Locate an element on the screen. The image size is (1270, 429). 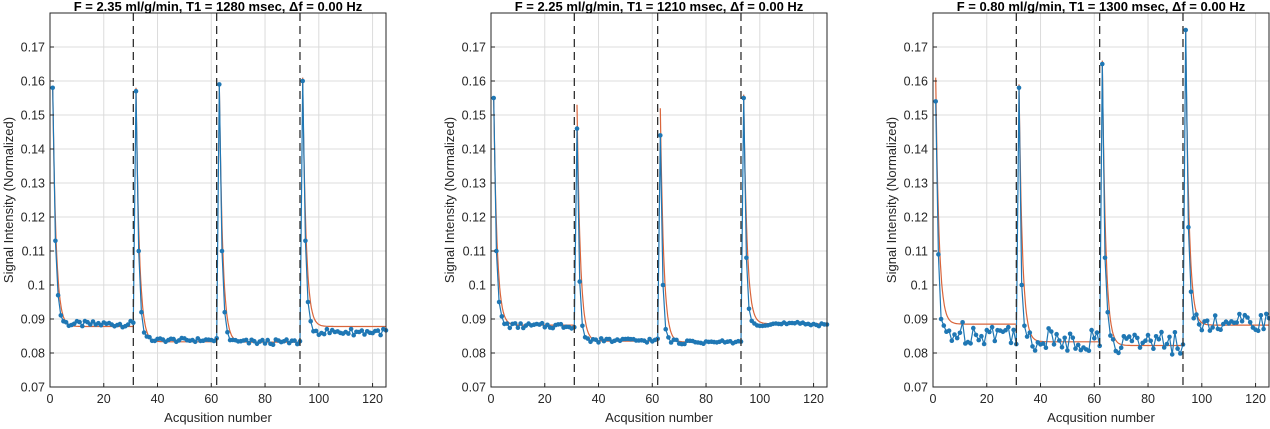
y-tick-label: 0.09 is located at coordinates (916, 320).